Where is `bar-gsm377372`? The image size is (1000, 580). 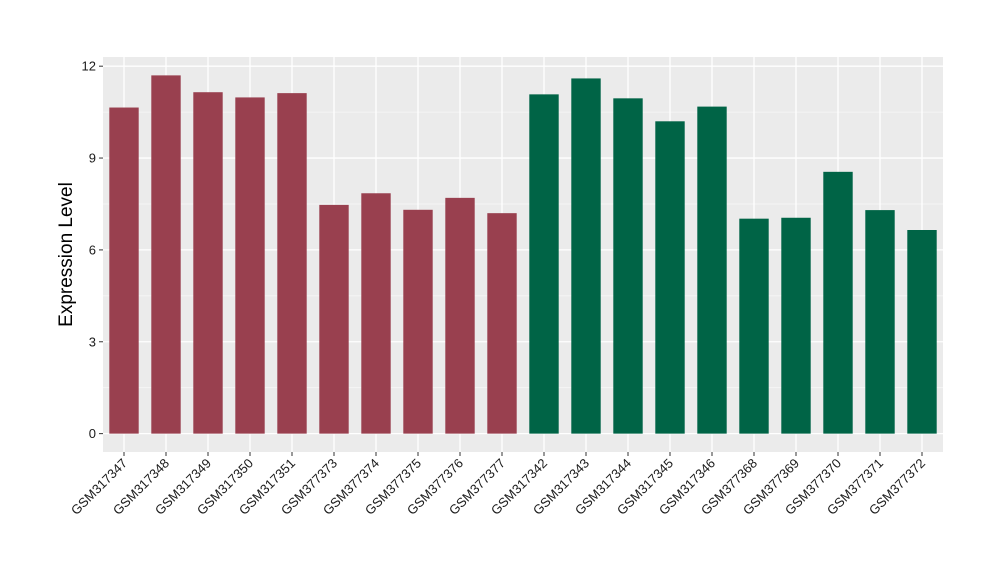 bar-gsm377372 is located at coordinates (922, 332).